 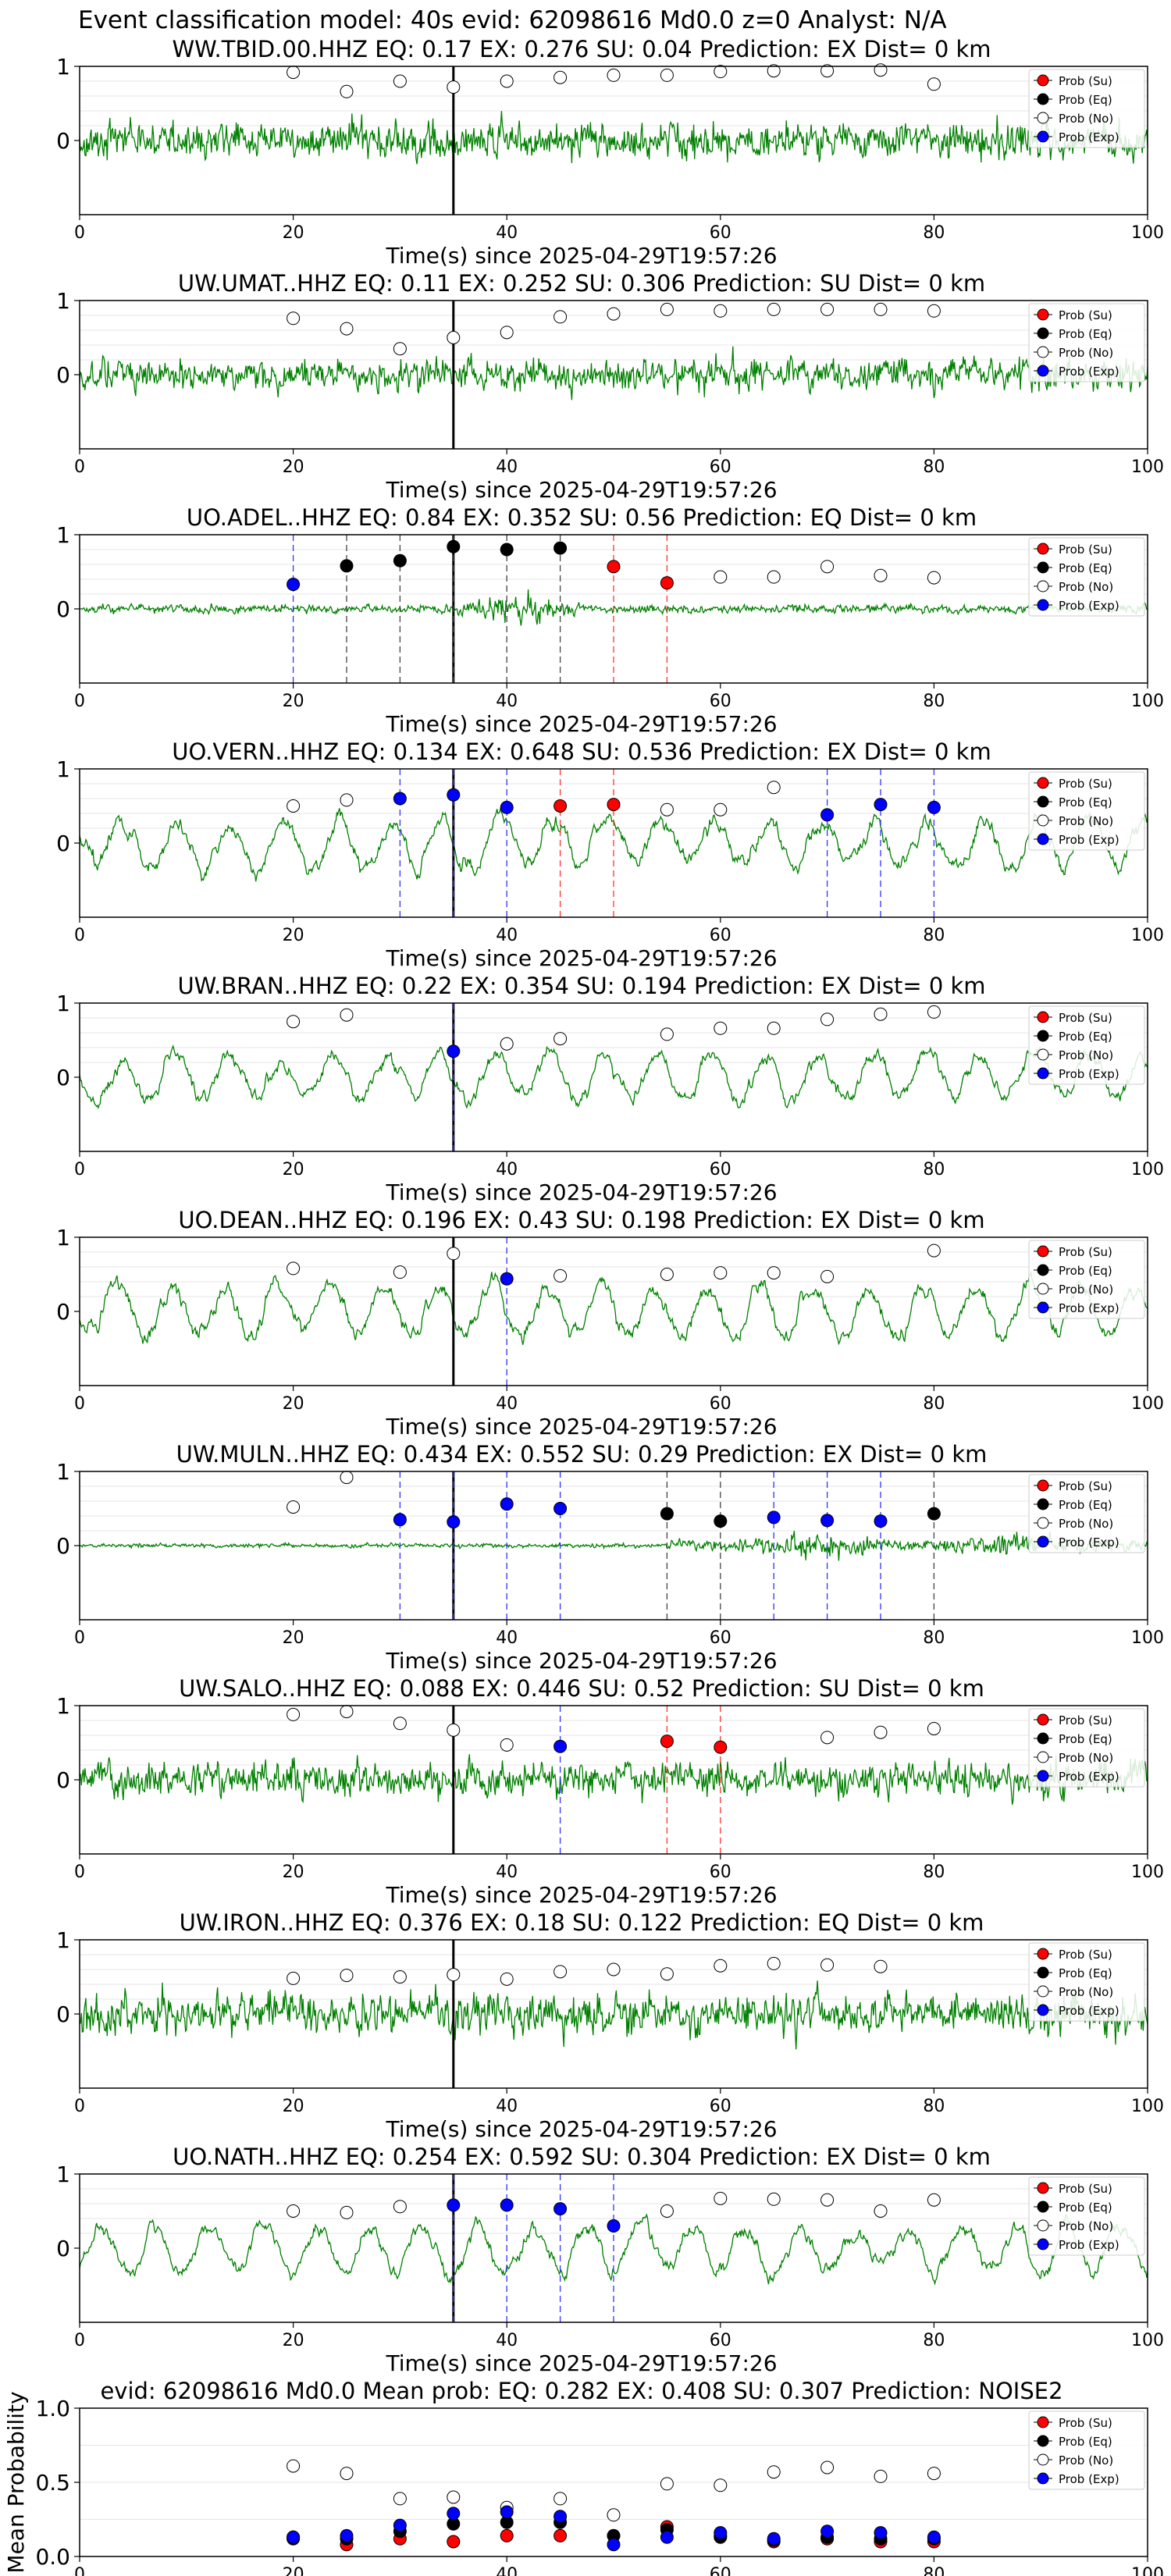 What do you see at coordinates (1086, 109) in the screenshot?
I see `legend-frame` at bounding box center [1086, 109].